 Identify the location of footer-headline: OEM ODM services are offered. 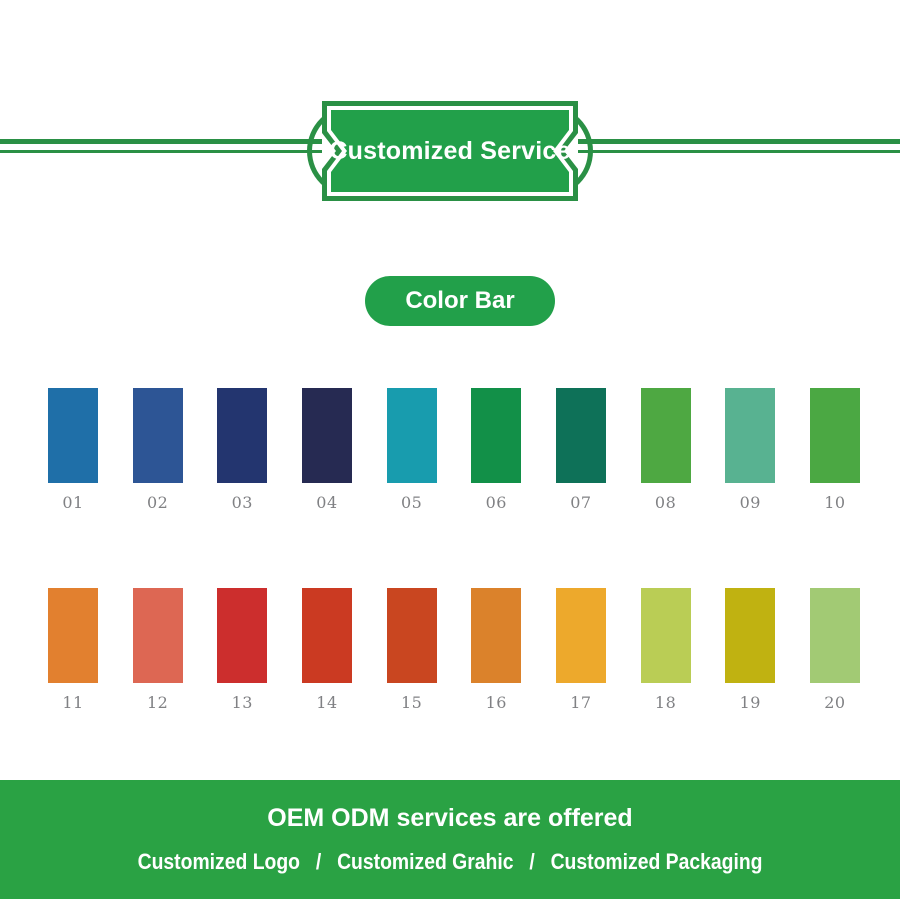
(450, 818).